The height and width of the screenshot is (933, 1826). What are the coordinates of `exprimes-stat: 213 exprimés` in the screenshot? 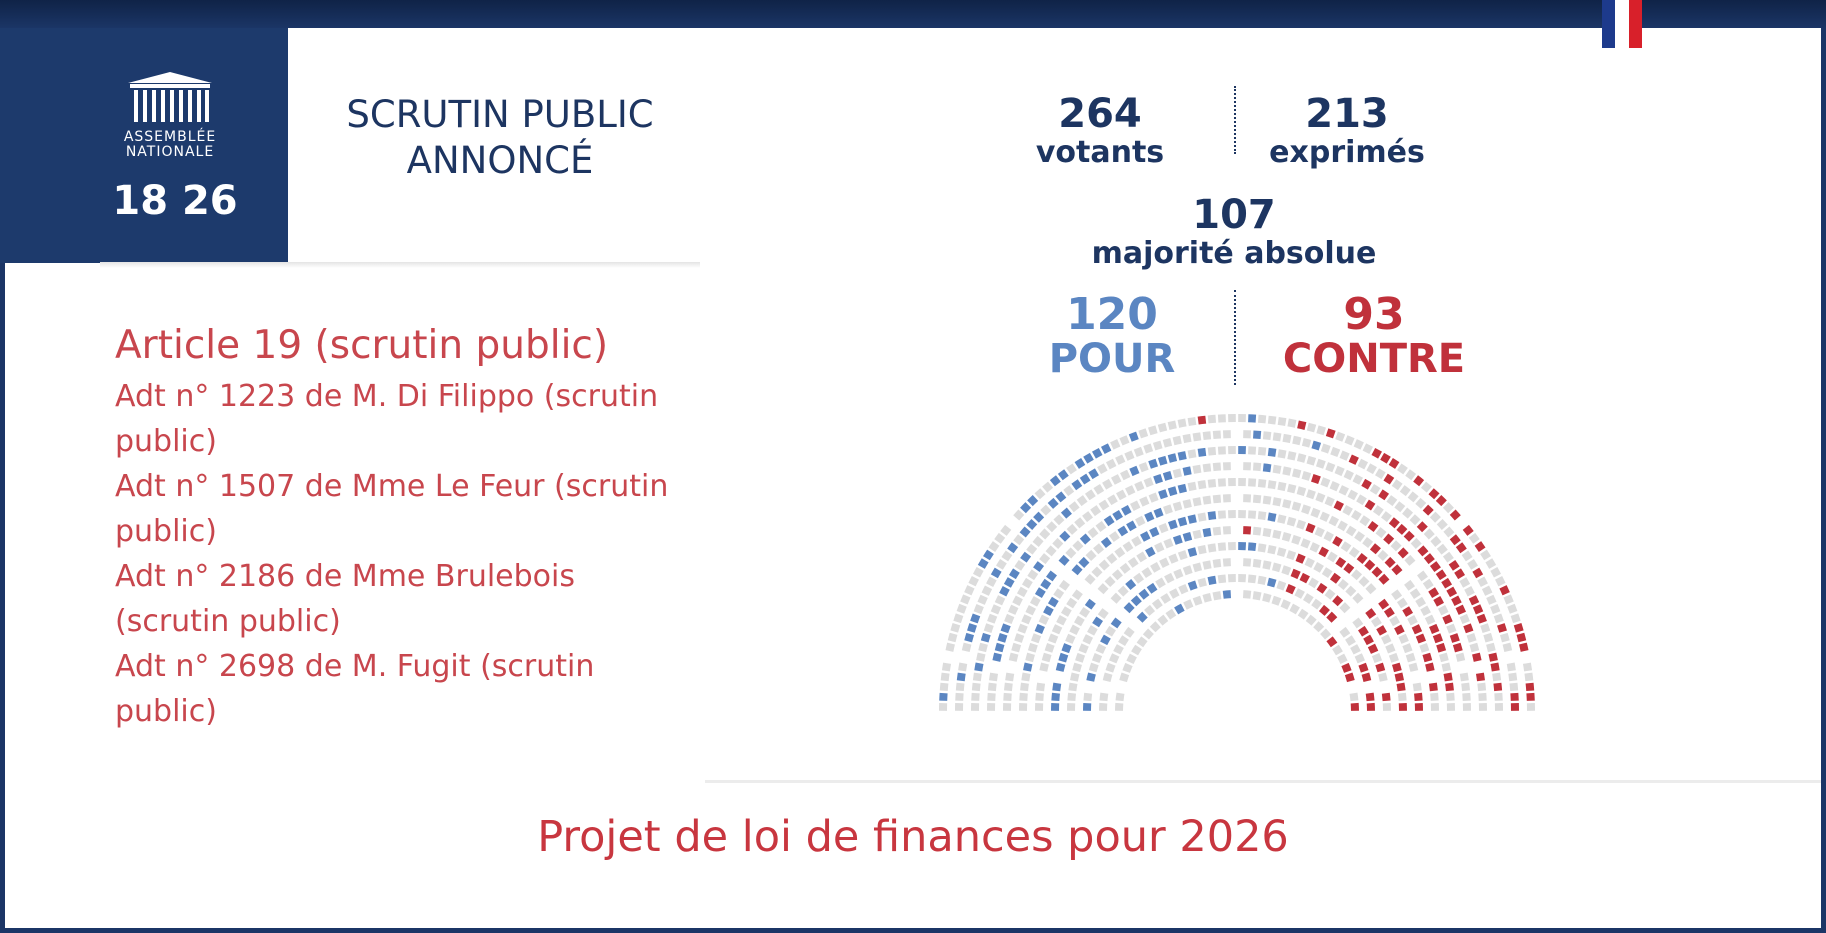 It's located at (1347, 131).